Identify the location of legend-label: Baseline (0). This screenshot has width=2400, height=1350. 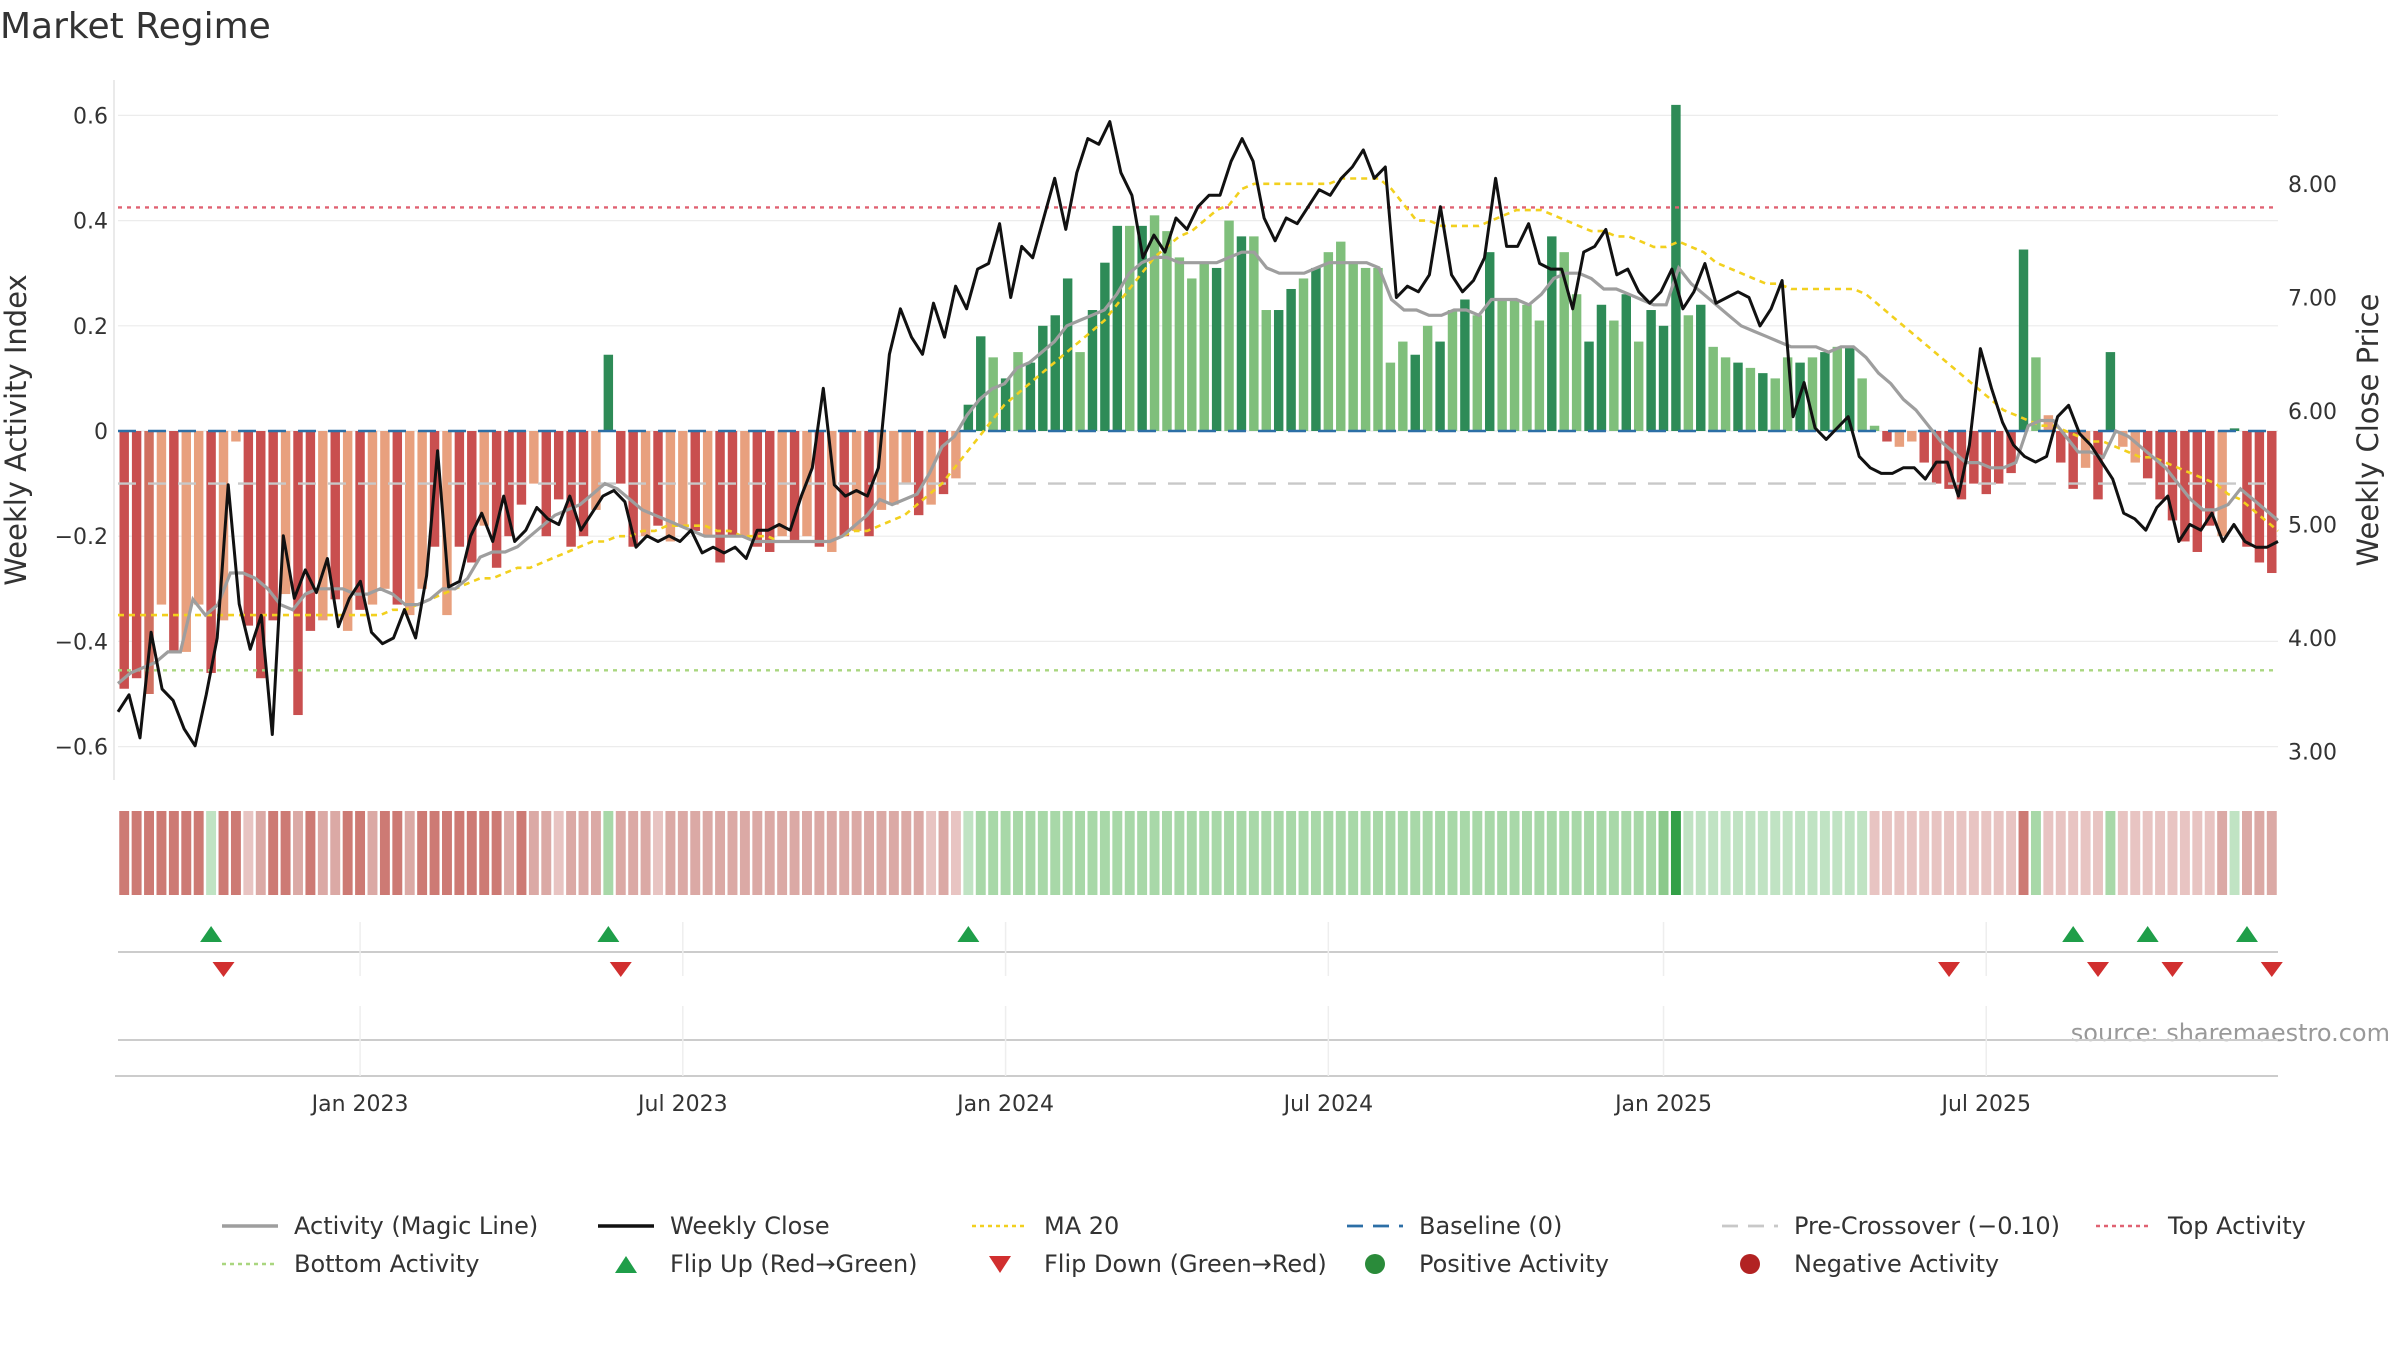
(1490, 1226).